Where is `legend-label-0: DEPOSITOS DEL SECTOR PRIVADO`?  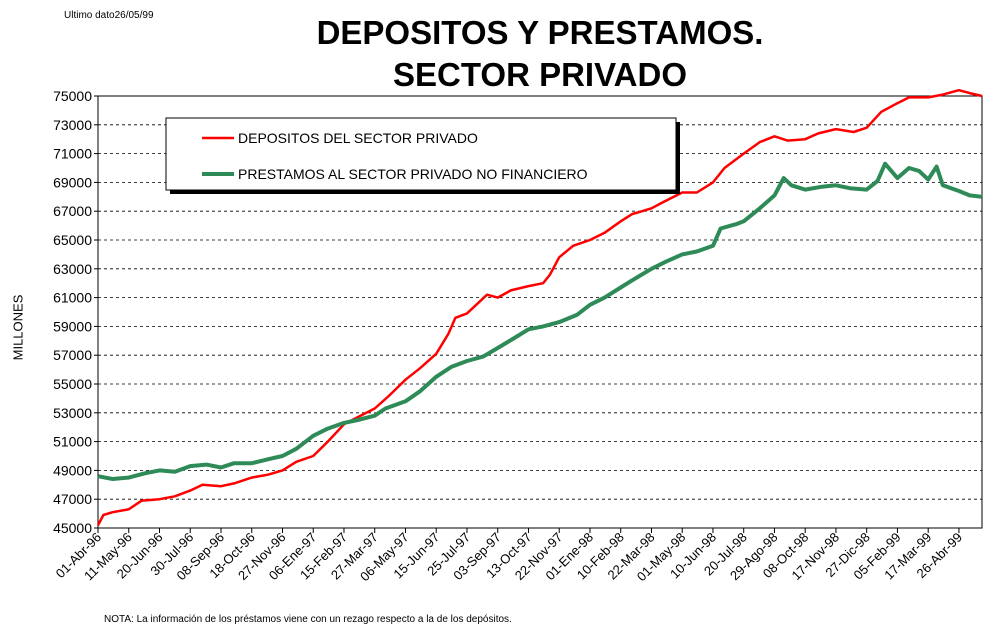
legend-label-0: DEPOSITOS DEL SECTOR PRIVADO is located at coordinates (358, 138).